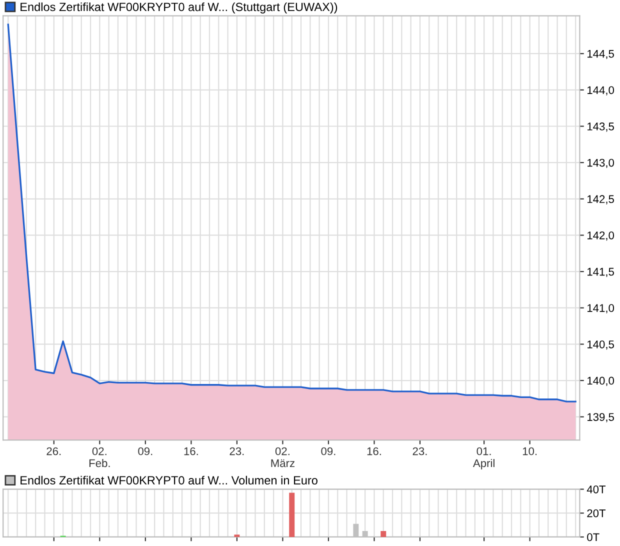 Image resolution: width=620 pixels, height=546 pixels. Describe the element at coordinates (596, 513) in the screenshot. I see `y-tick-label: 20T` at that location.